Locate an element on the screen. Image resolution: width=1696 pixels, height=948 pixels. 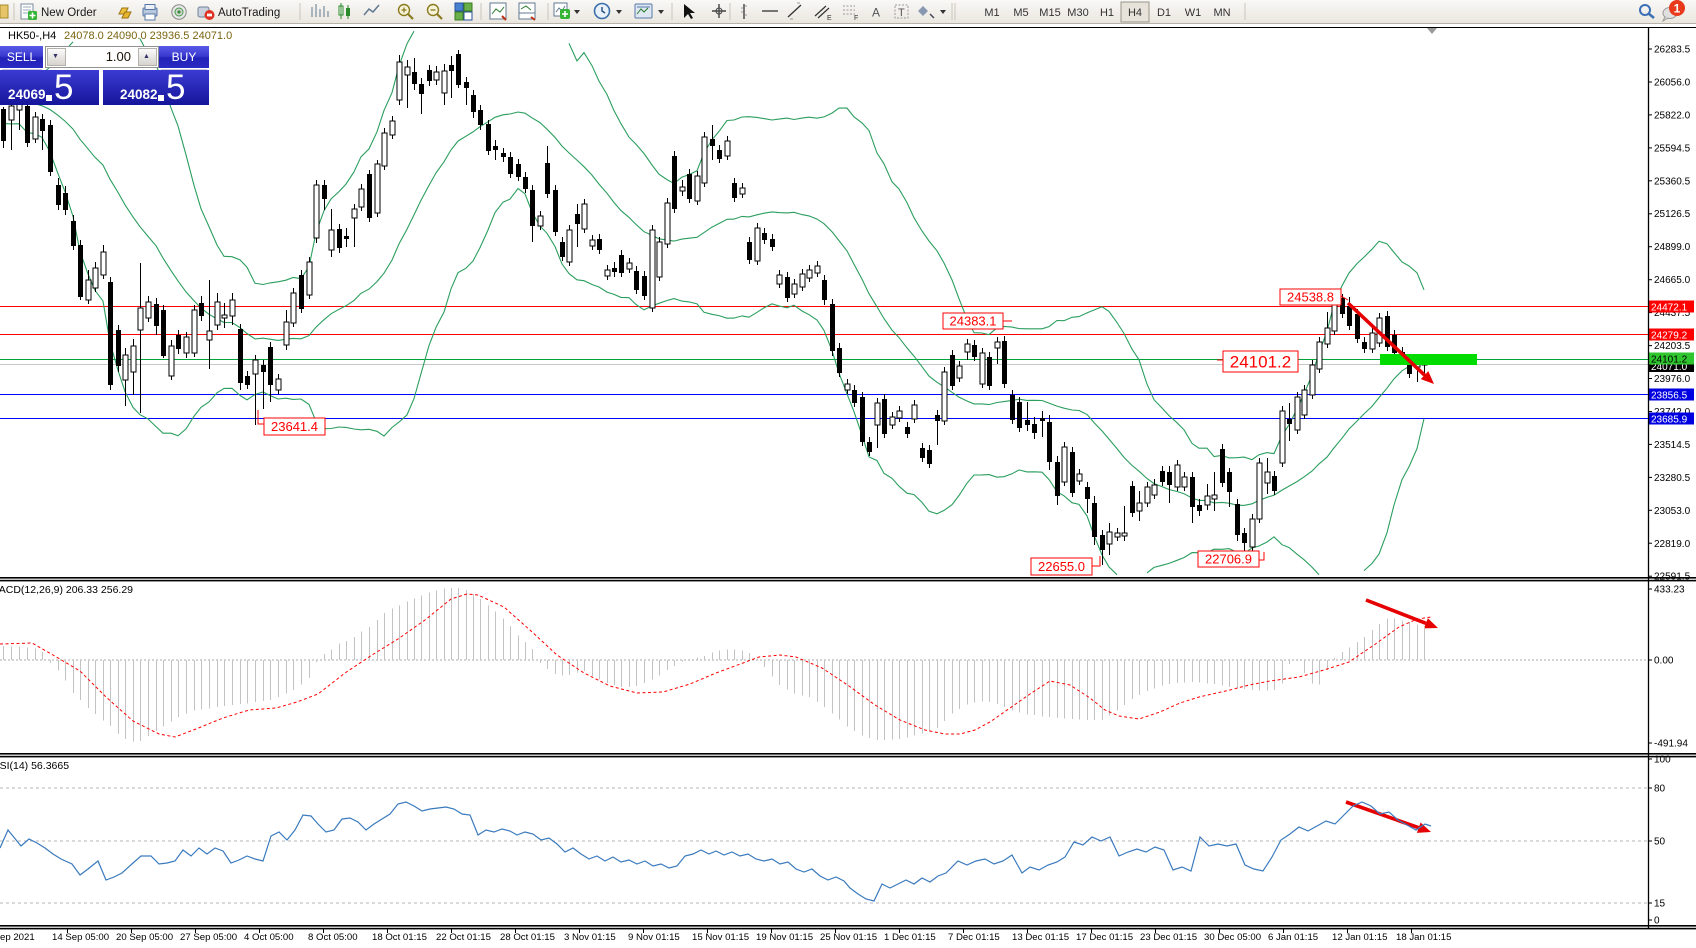
svg-text: 25 Nov 01:15 is located at coordinates (848, 937).